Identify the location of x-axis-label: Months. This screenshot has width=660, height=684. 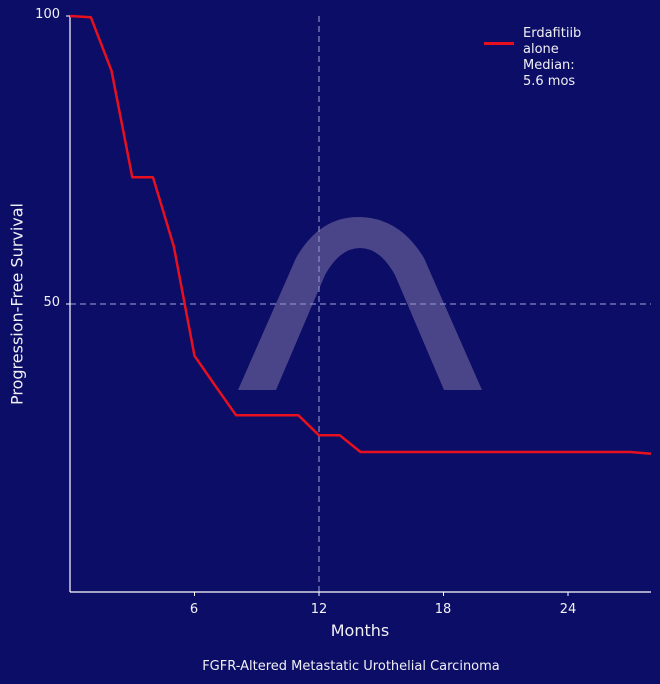
(360, 630).